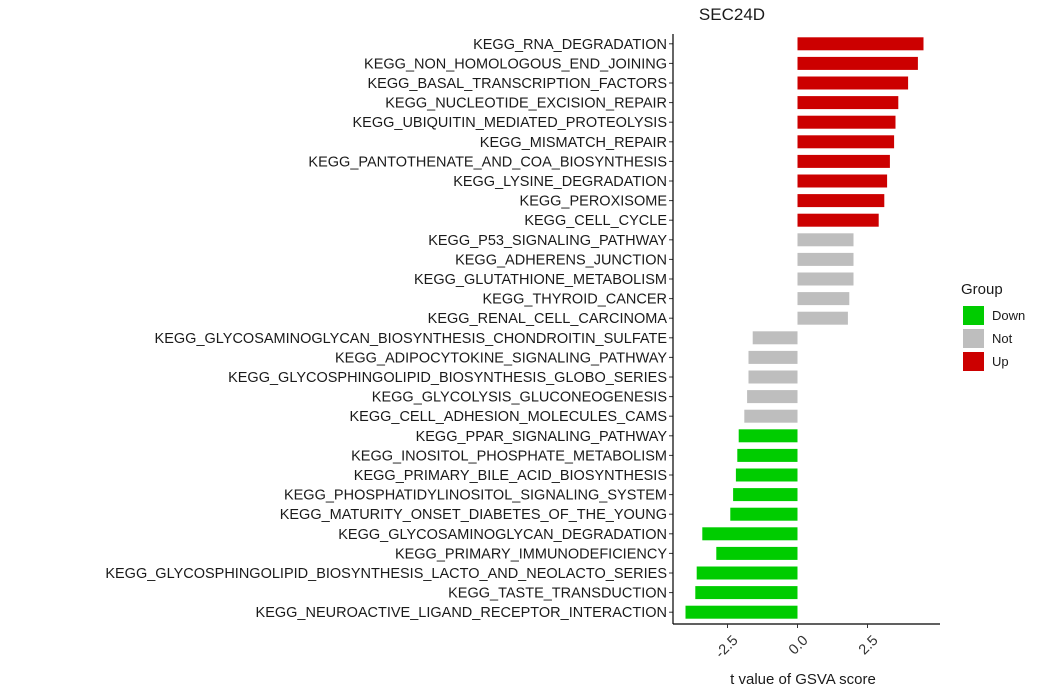 This screenshot has width=1039, height=692. What do you see at coordinates (560, 182) in the screenshot?
I see `category-label: KEGG_LYSINE_DEGRADATION` at bounding box center [560, 182].